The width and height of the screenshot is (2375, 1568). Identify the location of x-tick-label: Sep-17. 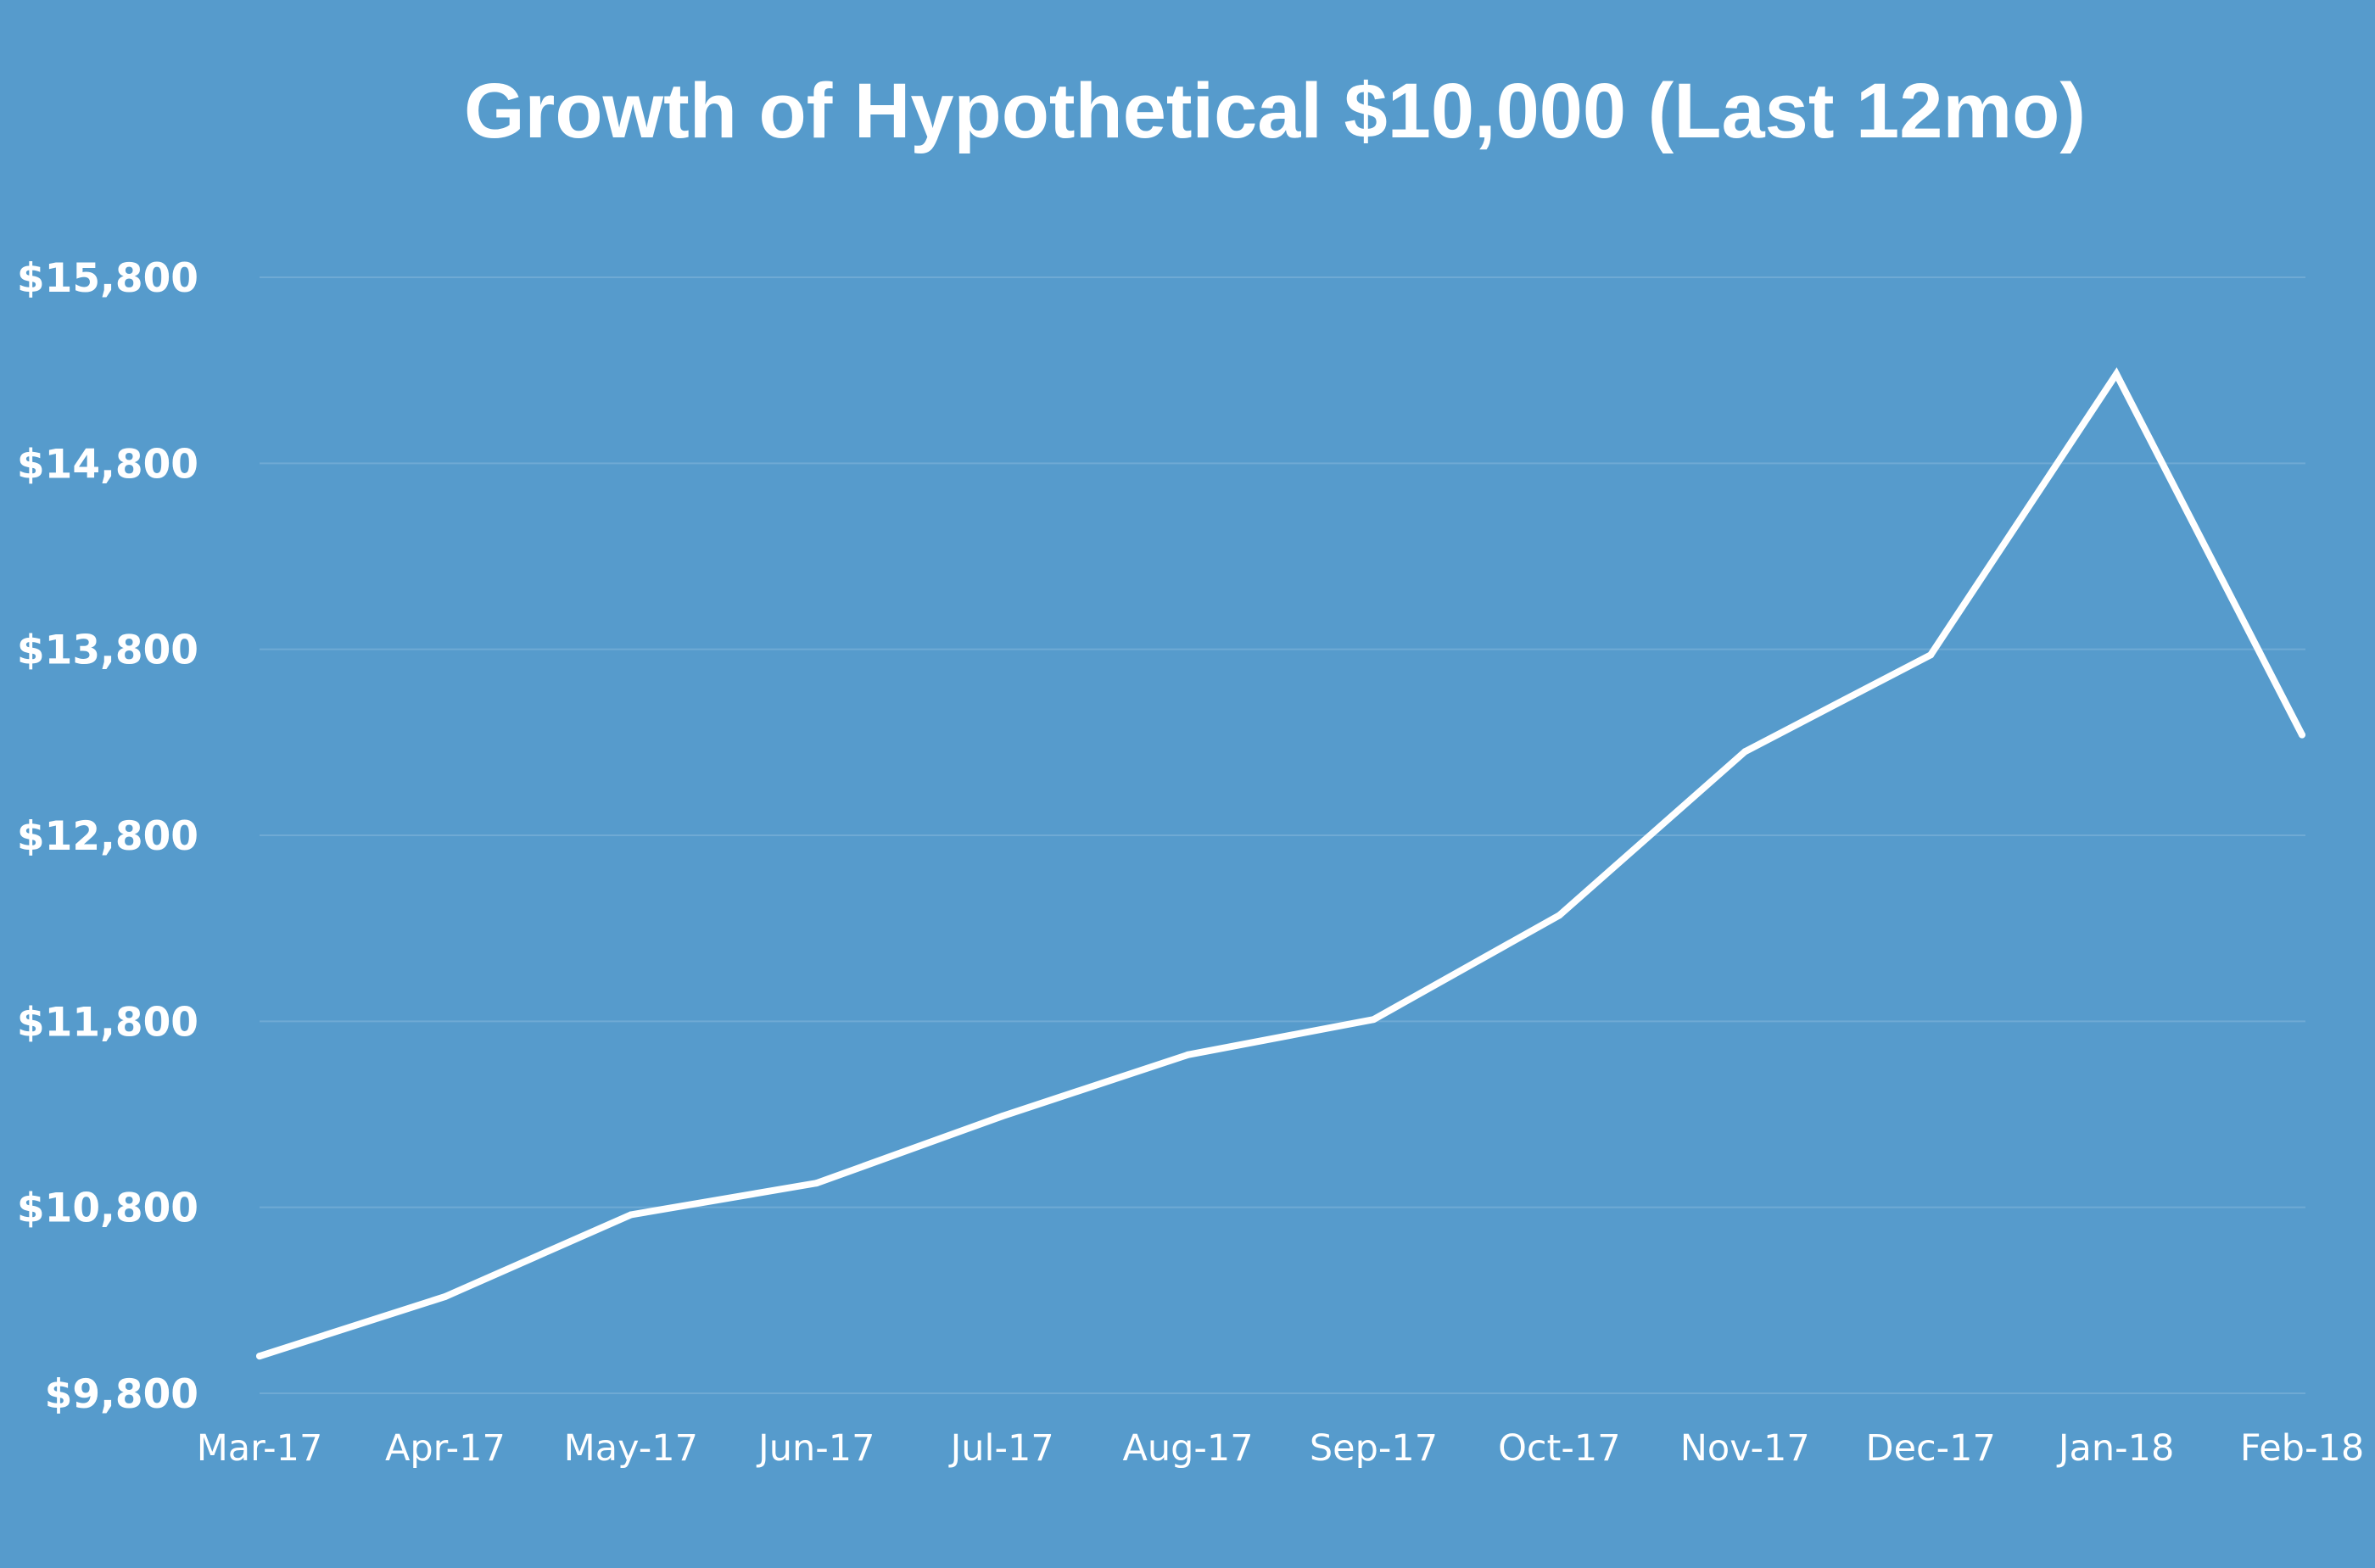
(1374, 1449).